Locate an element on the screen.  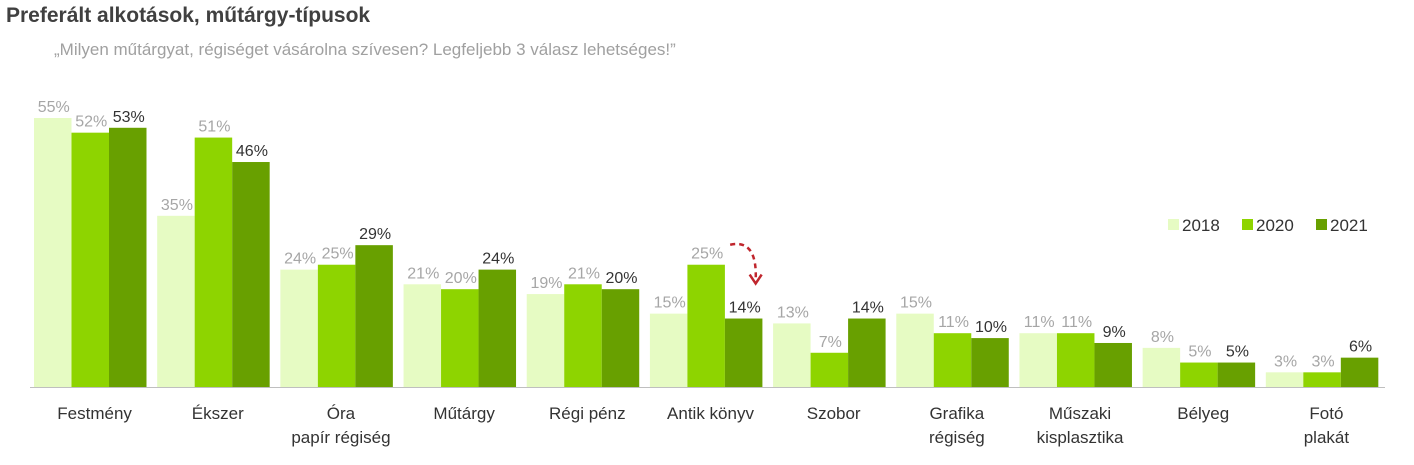
category-label-7: Grafika régiség is located at coordinates (957, 425).